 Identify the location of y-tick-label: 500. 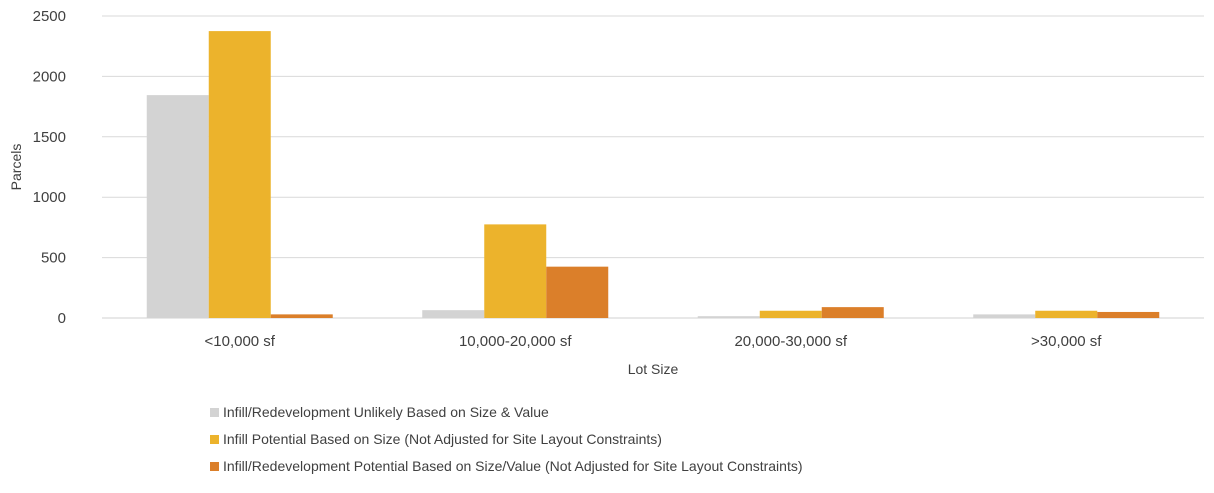
(53, 258).